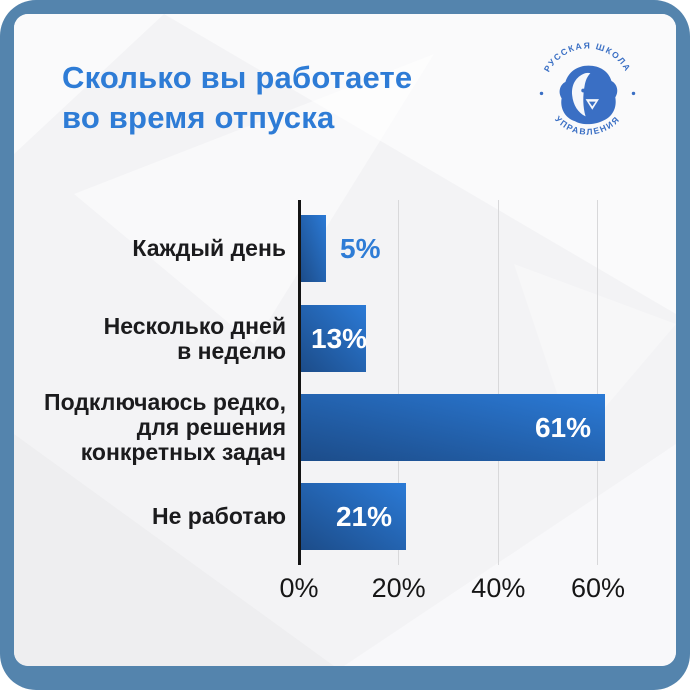 This screenshot has width=690, height=690. Describe the element at coordinates (313, 248) in the screenshot. I see `bar` at that location.